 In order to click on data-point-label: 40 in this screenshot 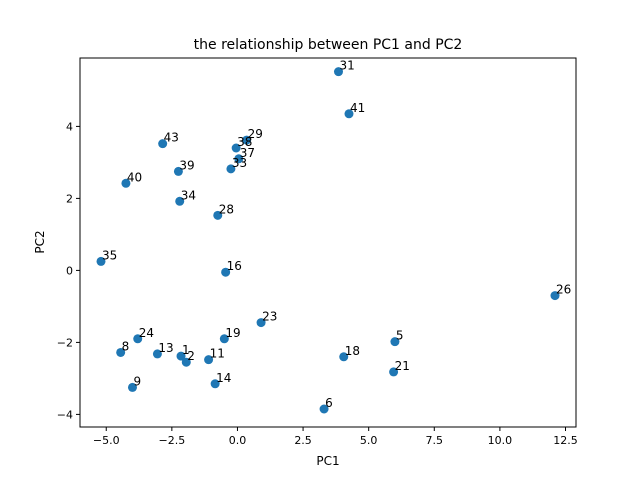, I will do `click(134, 177)`.